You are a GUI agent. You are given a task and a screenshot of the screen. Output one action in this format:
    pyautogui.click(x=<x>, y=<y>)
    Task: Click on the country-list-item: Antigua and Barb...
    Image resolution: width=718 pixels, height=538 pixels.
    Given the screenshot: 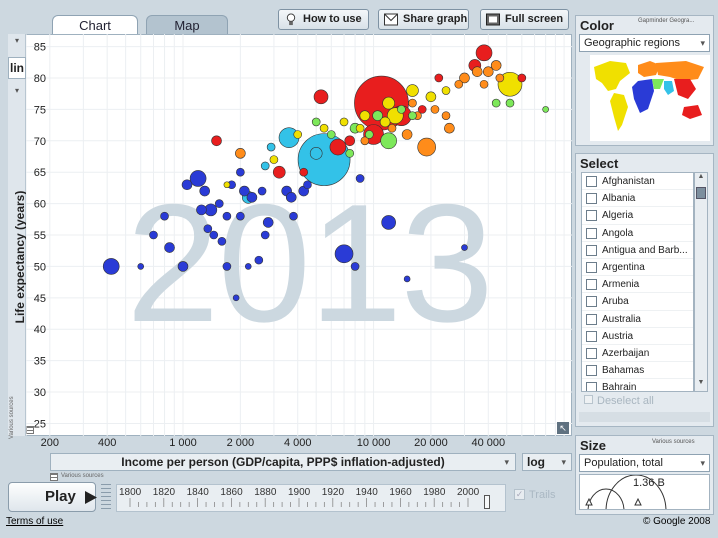 What is the action you would take?
    pyautogui.click(x=637, y=250)
    